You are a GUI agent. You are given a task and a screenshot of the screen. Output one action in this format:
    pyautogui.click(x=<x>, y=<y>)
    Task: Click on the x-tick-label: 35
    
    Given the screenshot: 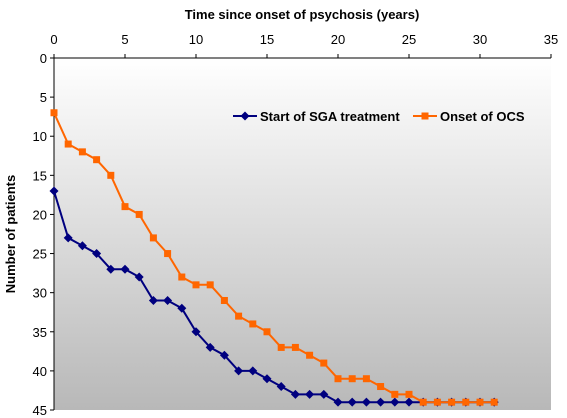 What is the action you would take?
    pyautogui.click(x=551, y=39)
    